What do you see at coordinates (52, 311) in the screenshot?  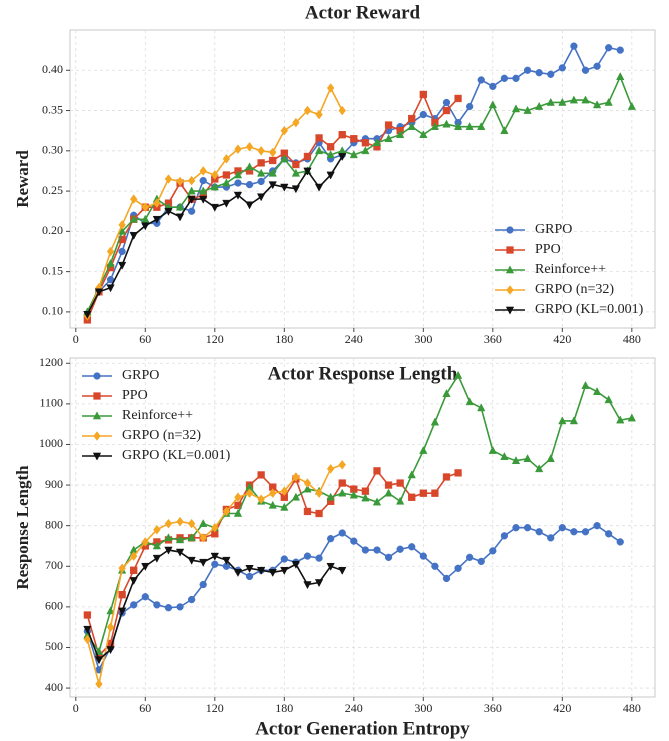 I see `y-tick-label: 0.10` at bounding box center [52, 311].